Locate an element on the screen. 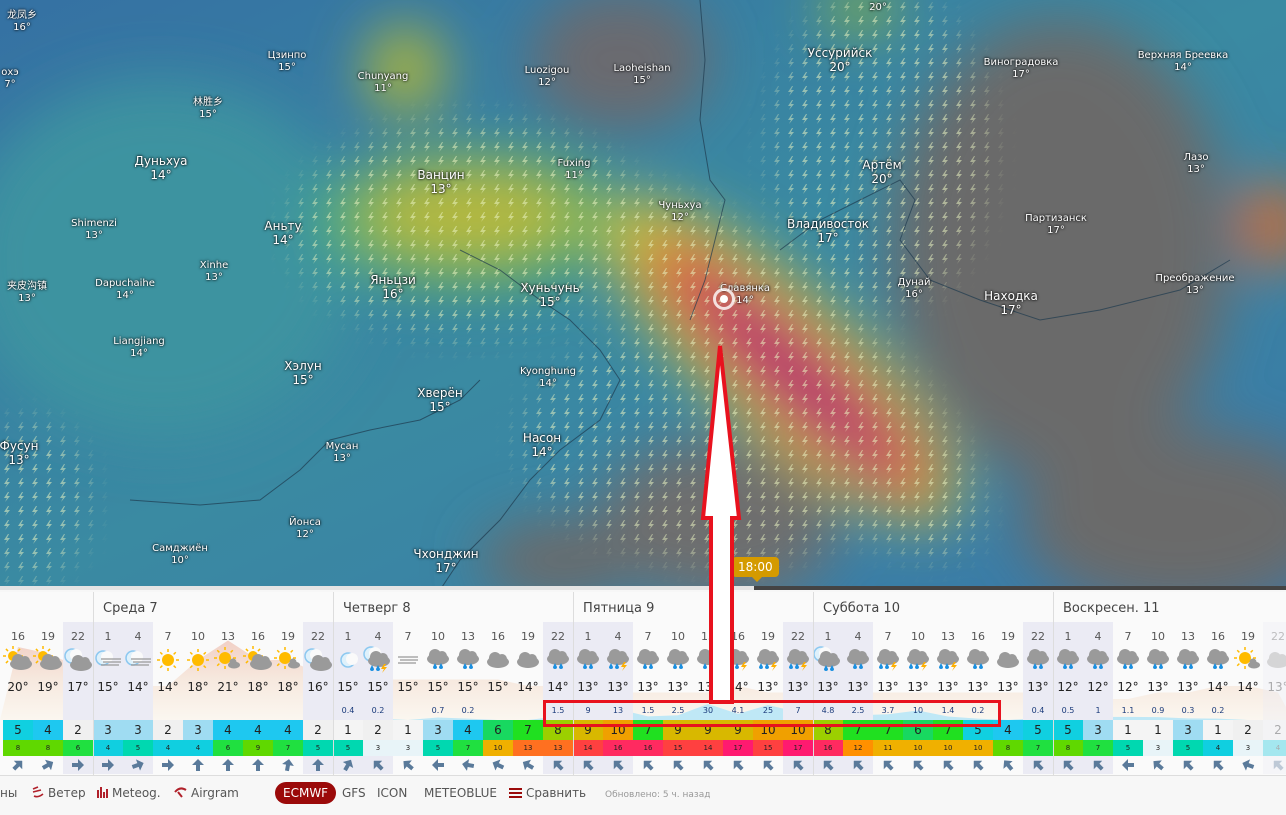  city-label: Хэлун 15° is located at coordinates (302, 373).